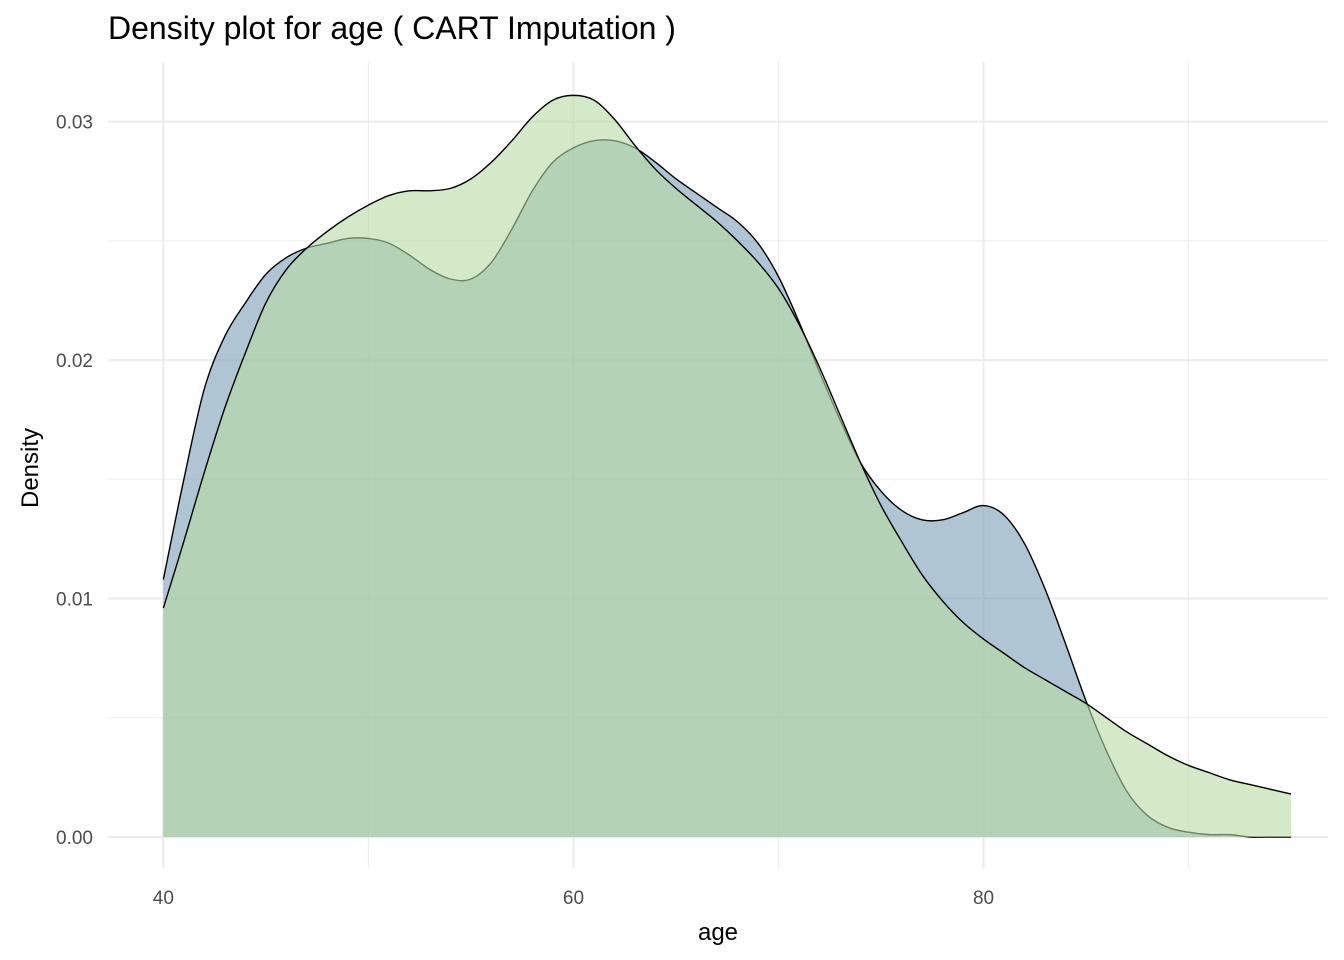 The image size is (1344, 960). I want to click on y-tick-labels: 0.00 0.01 0.02 0.03, so click(74, 481).